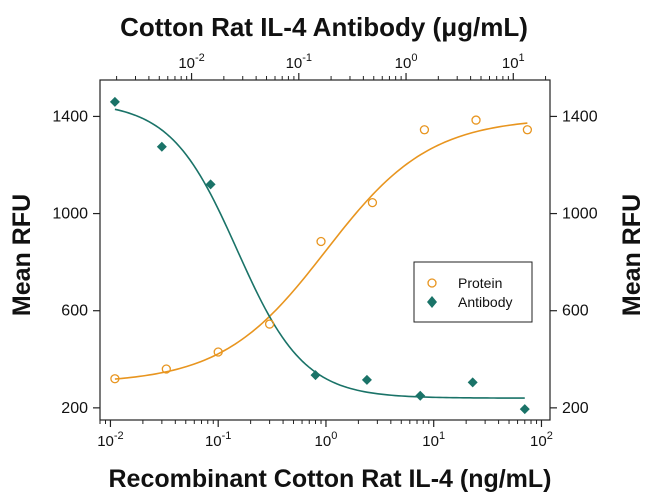  What do you see at coordinates (326, 440) in the screenshot?
I see `x-tick-label: 10⁰` at bounding box center [326, 440].